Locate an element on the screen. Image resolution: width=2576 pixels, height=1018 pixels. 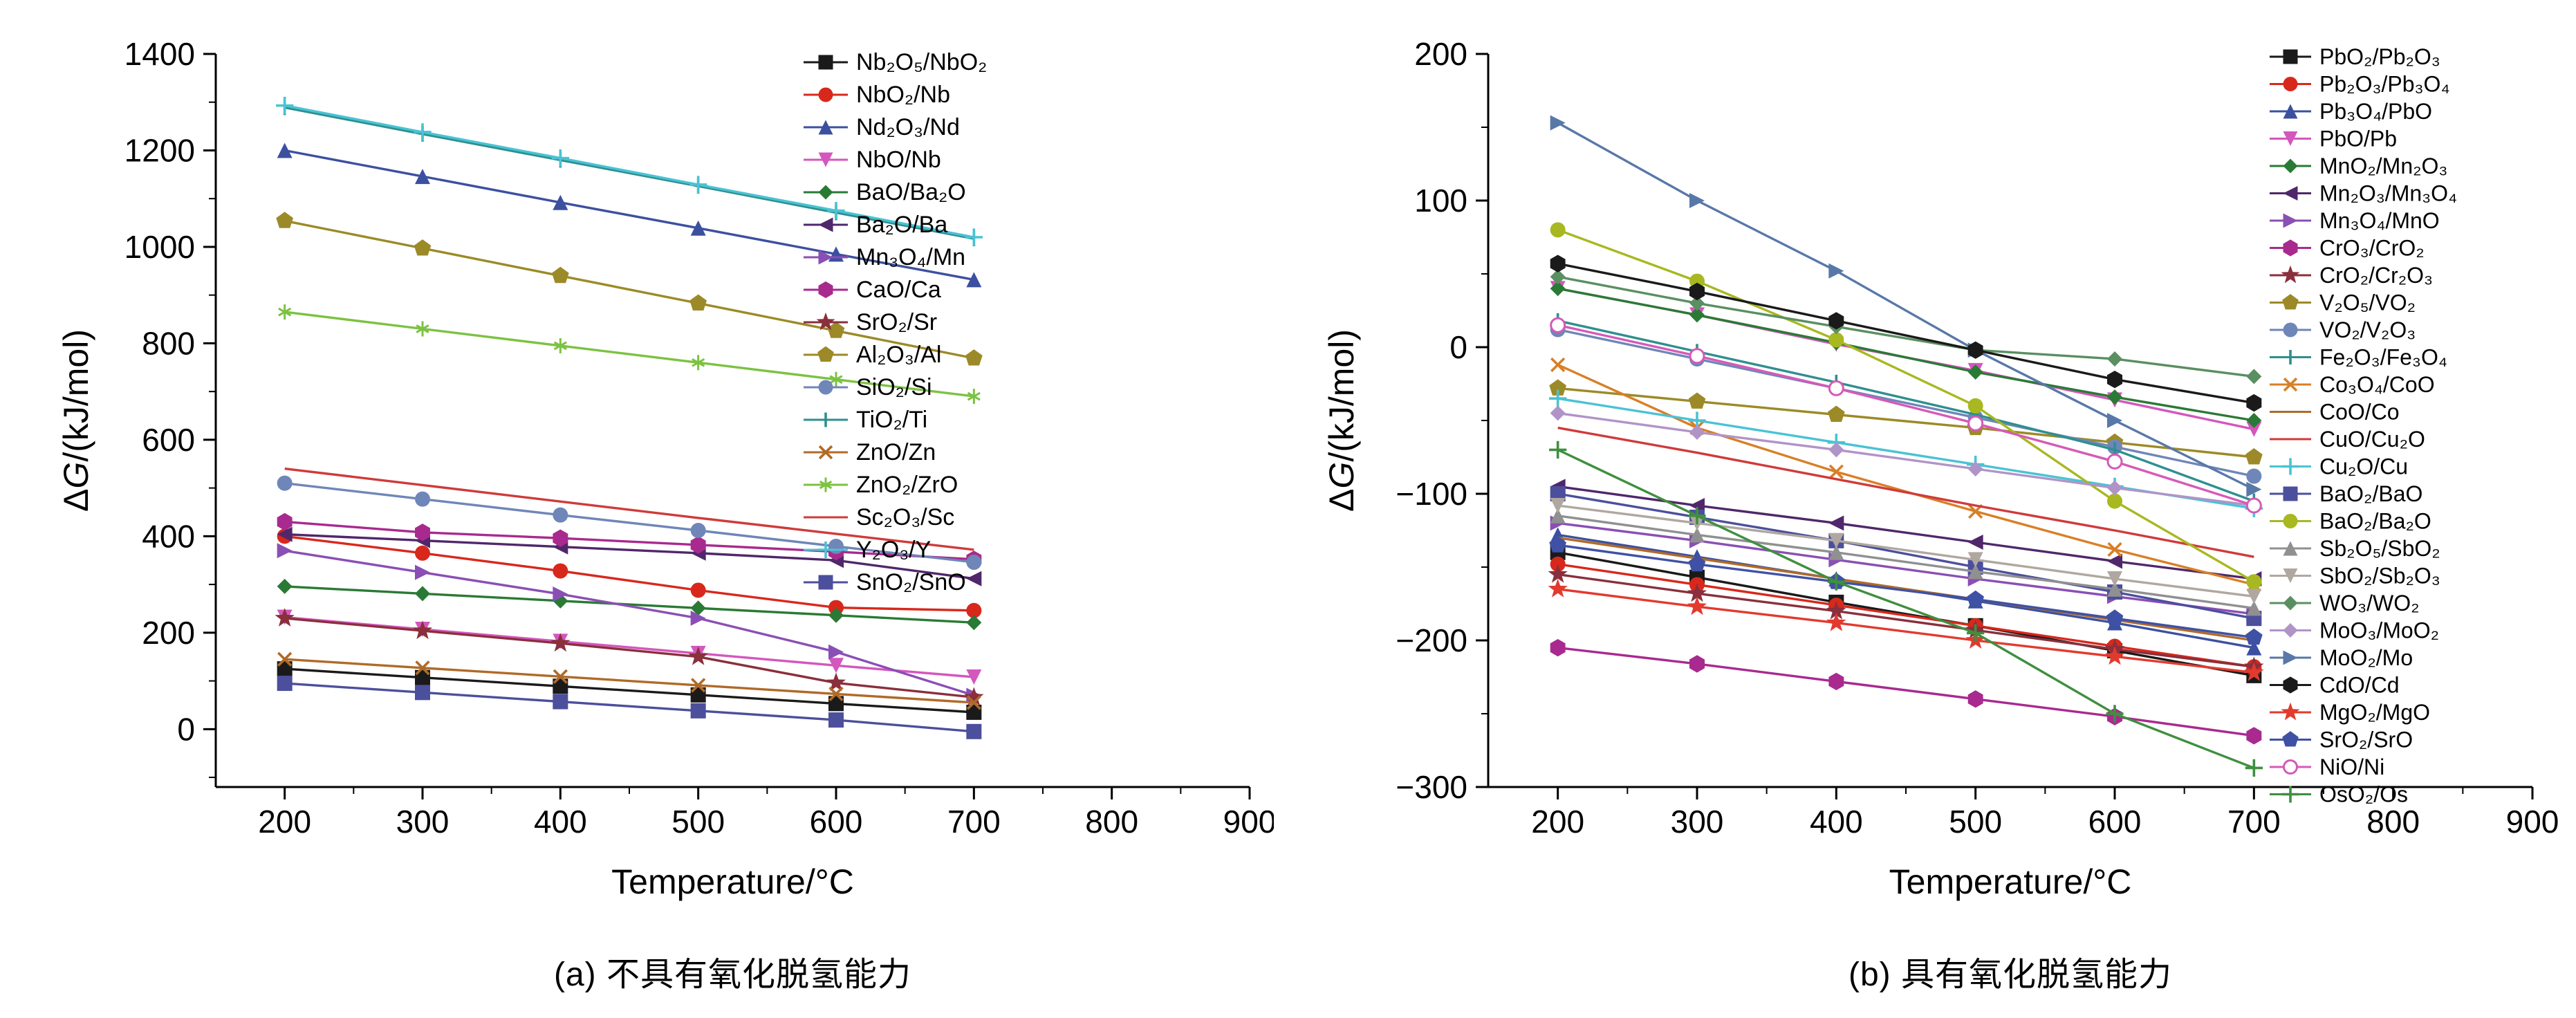
legend-label: SrO₂/Sr is located at coordinates (896, 322).